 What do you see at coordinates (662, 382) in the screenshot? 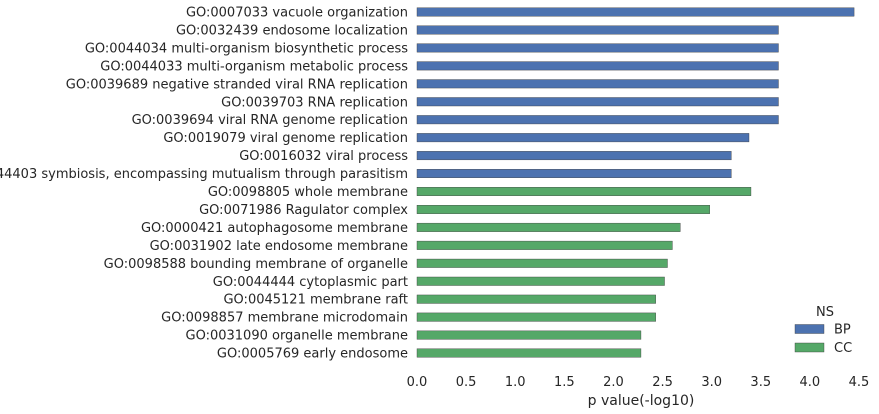
I see `x-tick-label: 2.5` at bounding box center [662, 382].